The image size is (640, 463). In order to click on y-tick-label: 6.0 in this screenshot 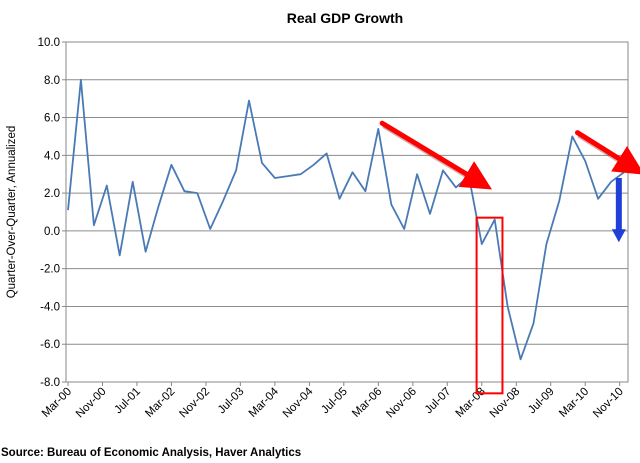, I will do `click(52, 119)`.